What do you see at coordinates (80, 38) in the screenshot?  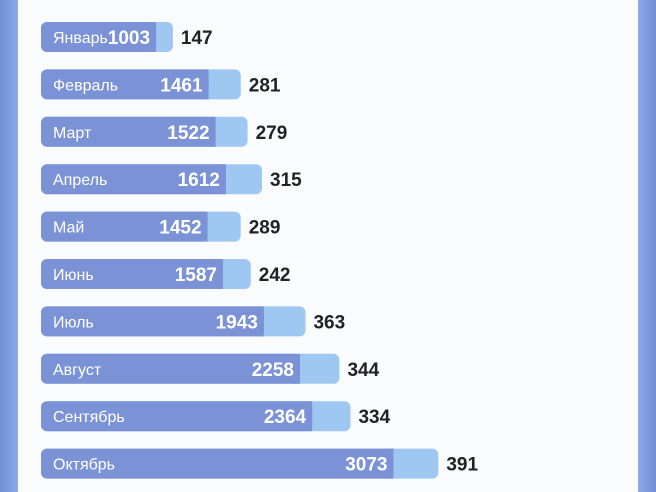 I see `month-label: Январь` at bounding box center [80, 38].